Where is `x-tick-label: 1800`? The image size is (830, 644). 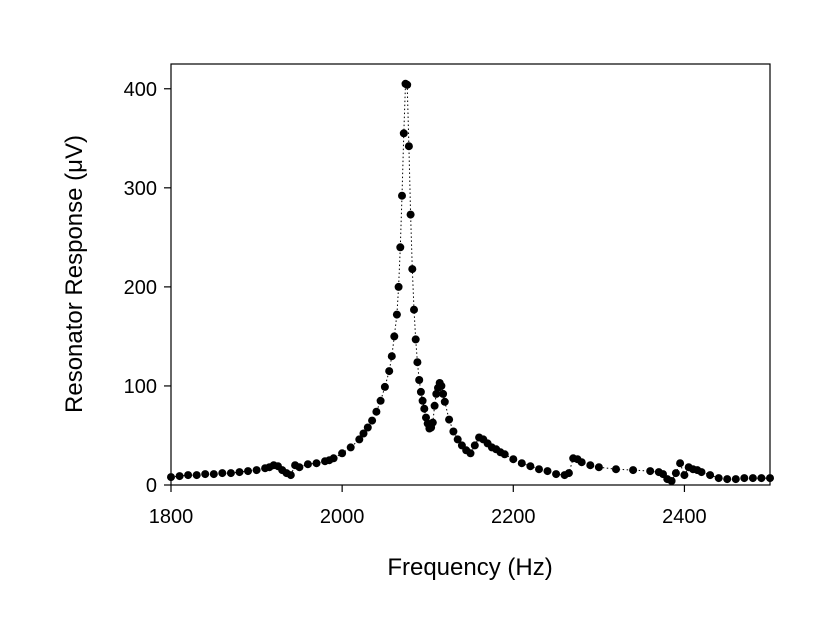
x-tick-label: 1800 is located at coordinates (171, 517).